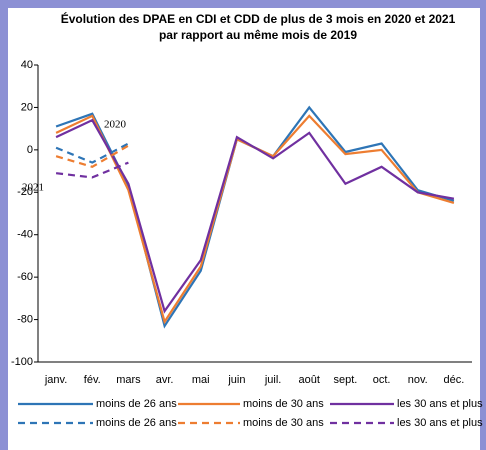 This screenshot has height=450, width=486. Describe the element at coordinates (201, 380) in the screenshot. I see `x-tick-label: mai` at that location.